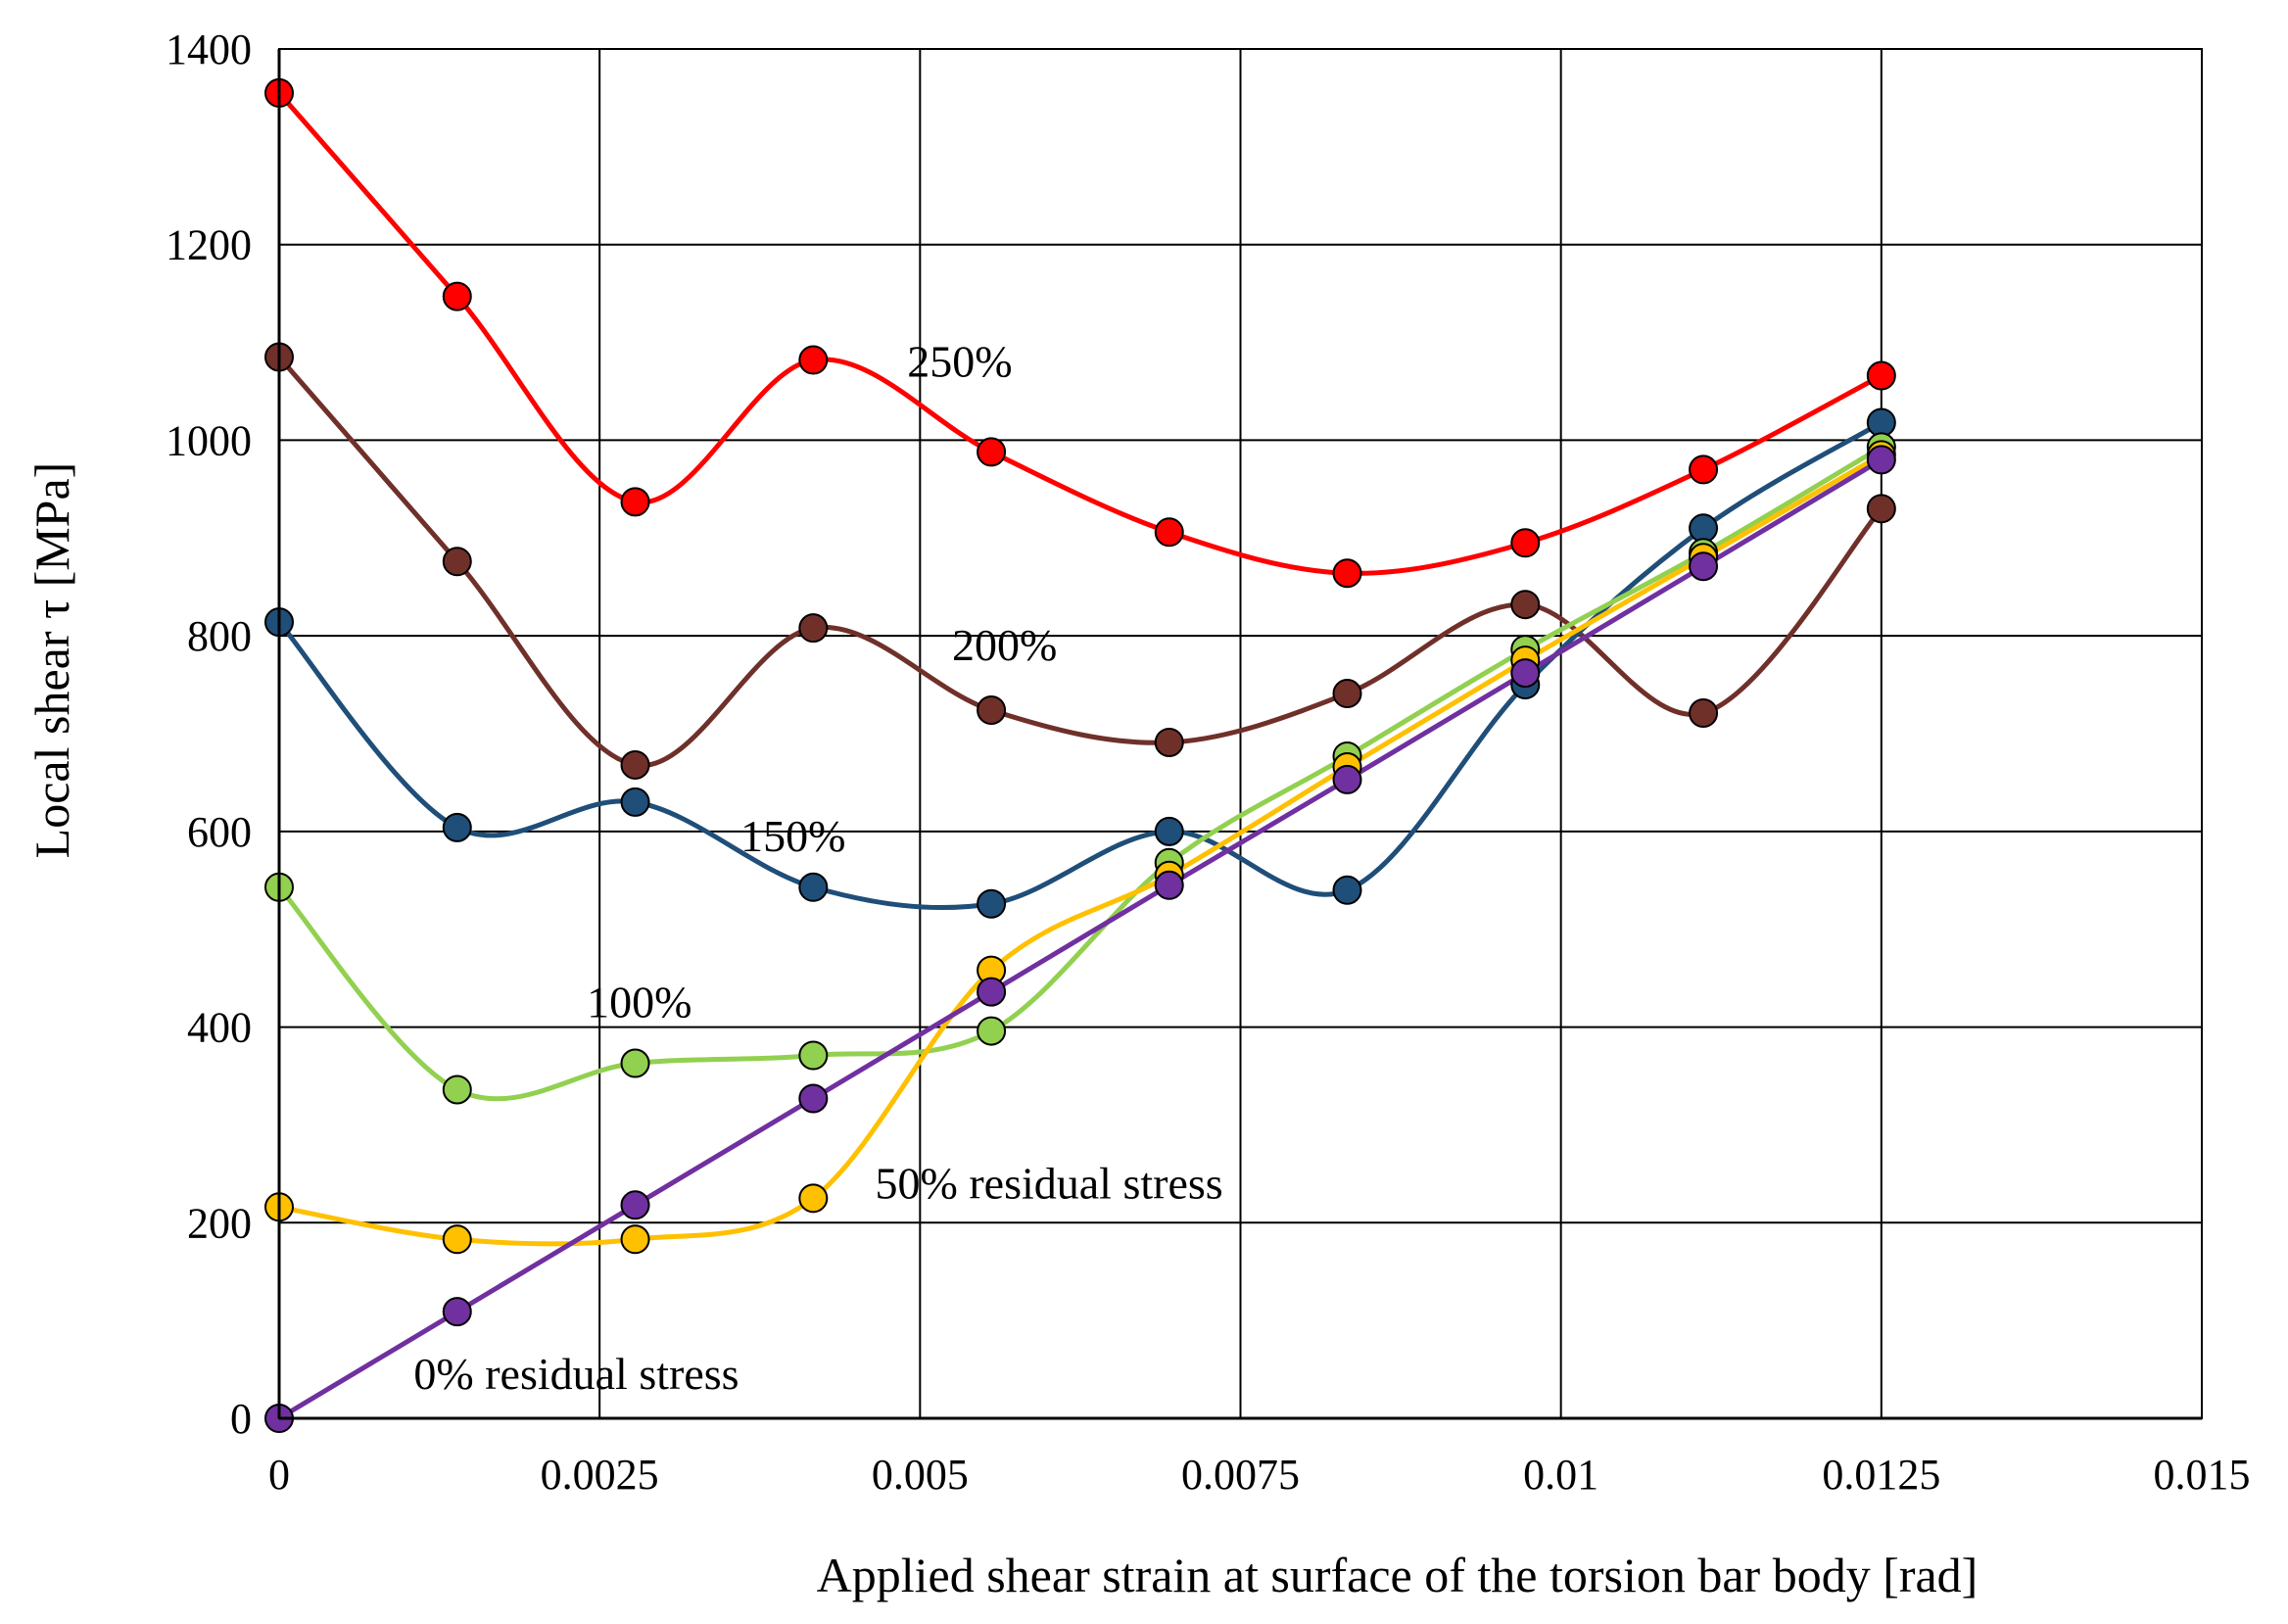 The height and width of the screenshot is (1624, 2288). What do you see at coordinates (639, 1002) in the screenshot?
I see `series-annotation: 100%` at bounding box center [639, 1002].